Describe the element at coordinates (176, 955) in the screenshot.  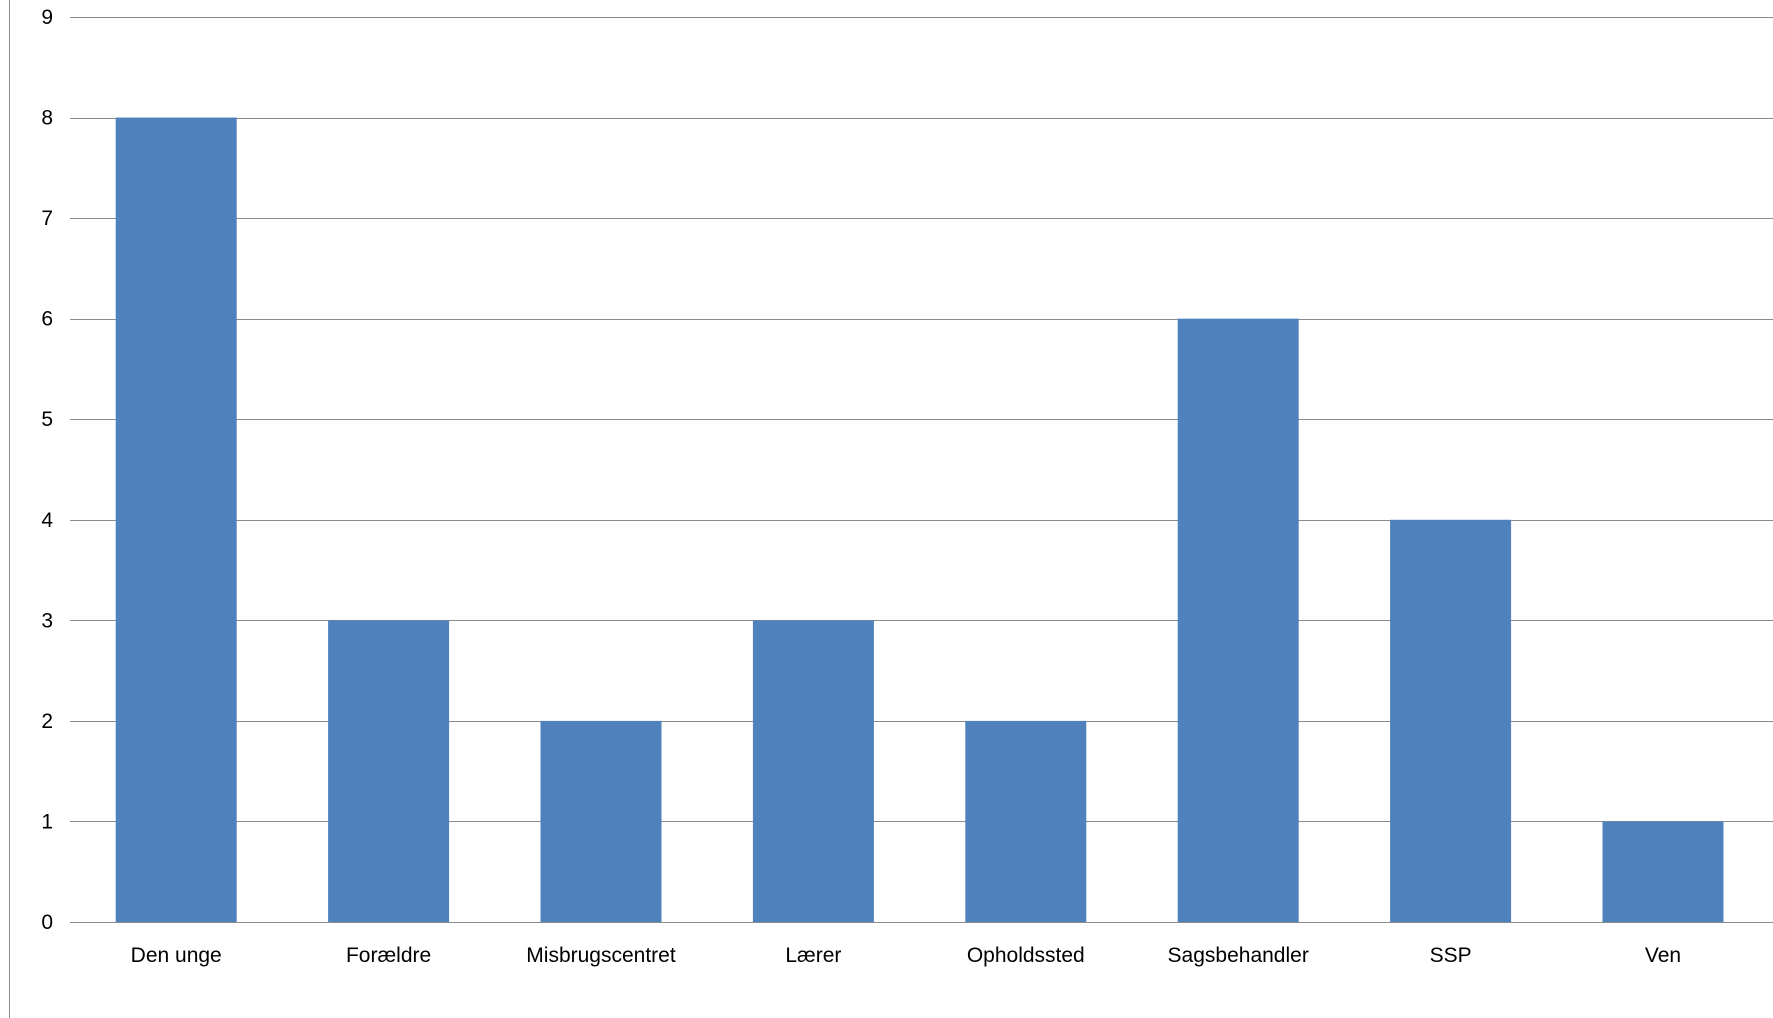
I see `x-tick-label: Den unge` at that location.